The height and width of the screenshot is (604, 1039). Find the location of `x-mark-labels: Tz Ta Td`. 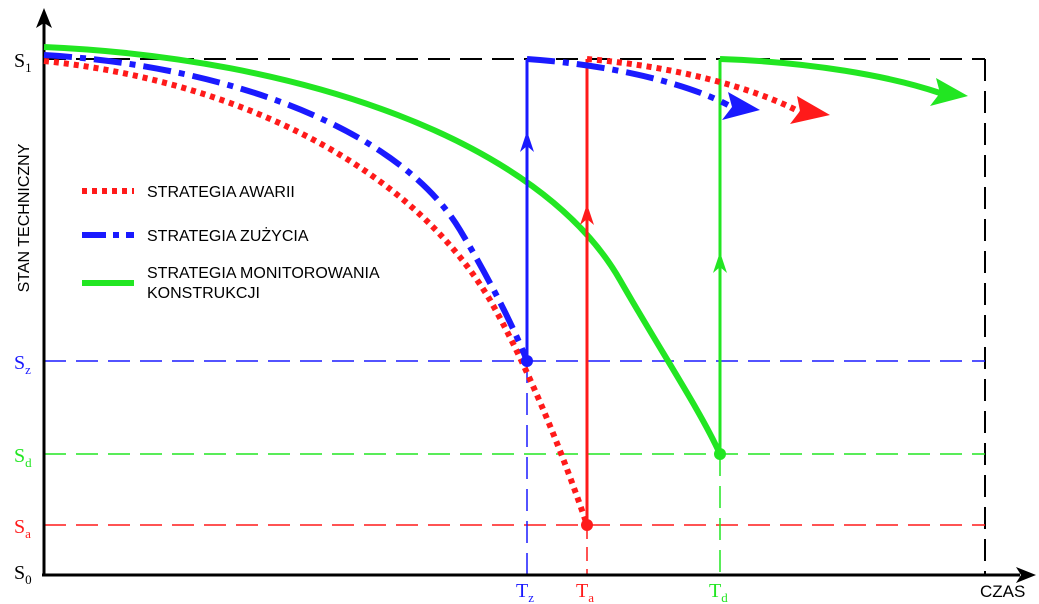

x-mark-labels: Tz Ta Td is located at coordinates (622, 592).